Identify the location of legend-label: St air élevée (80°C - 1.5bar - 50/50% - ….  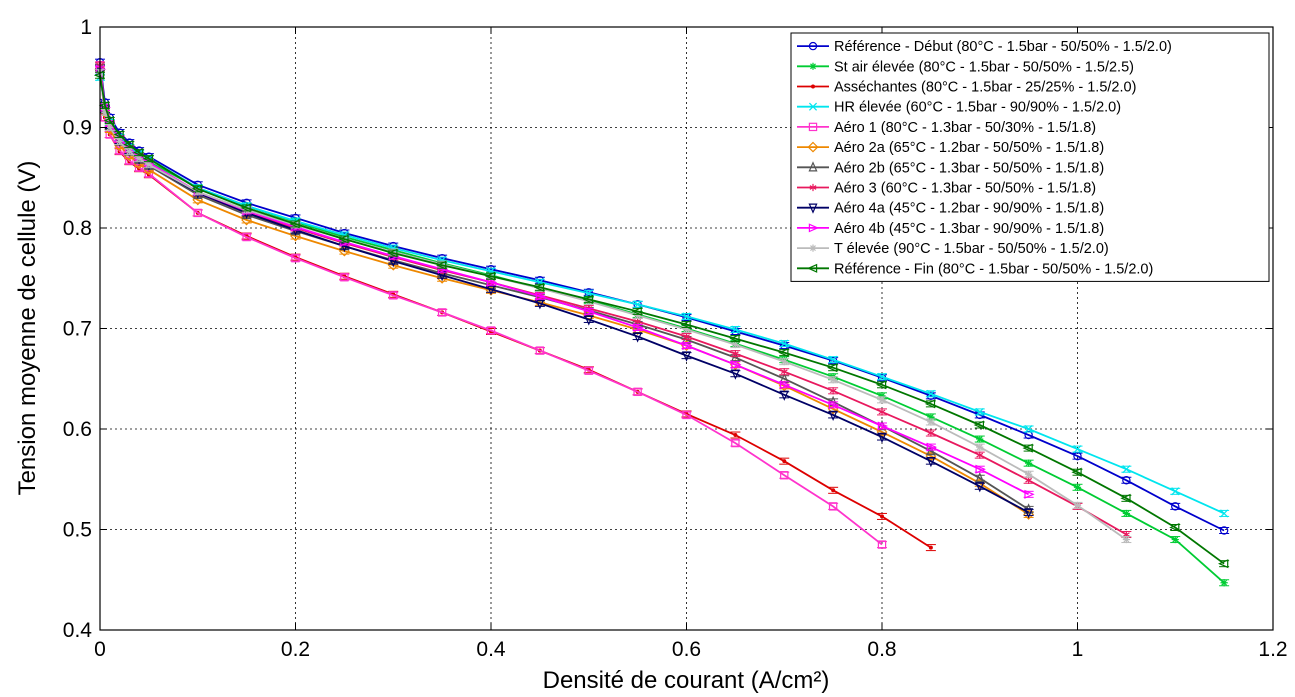
(984, 67).